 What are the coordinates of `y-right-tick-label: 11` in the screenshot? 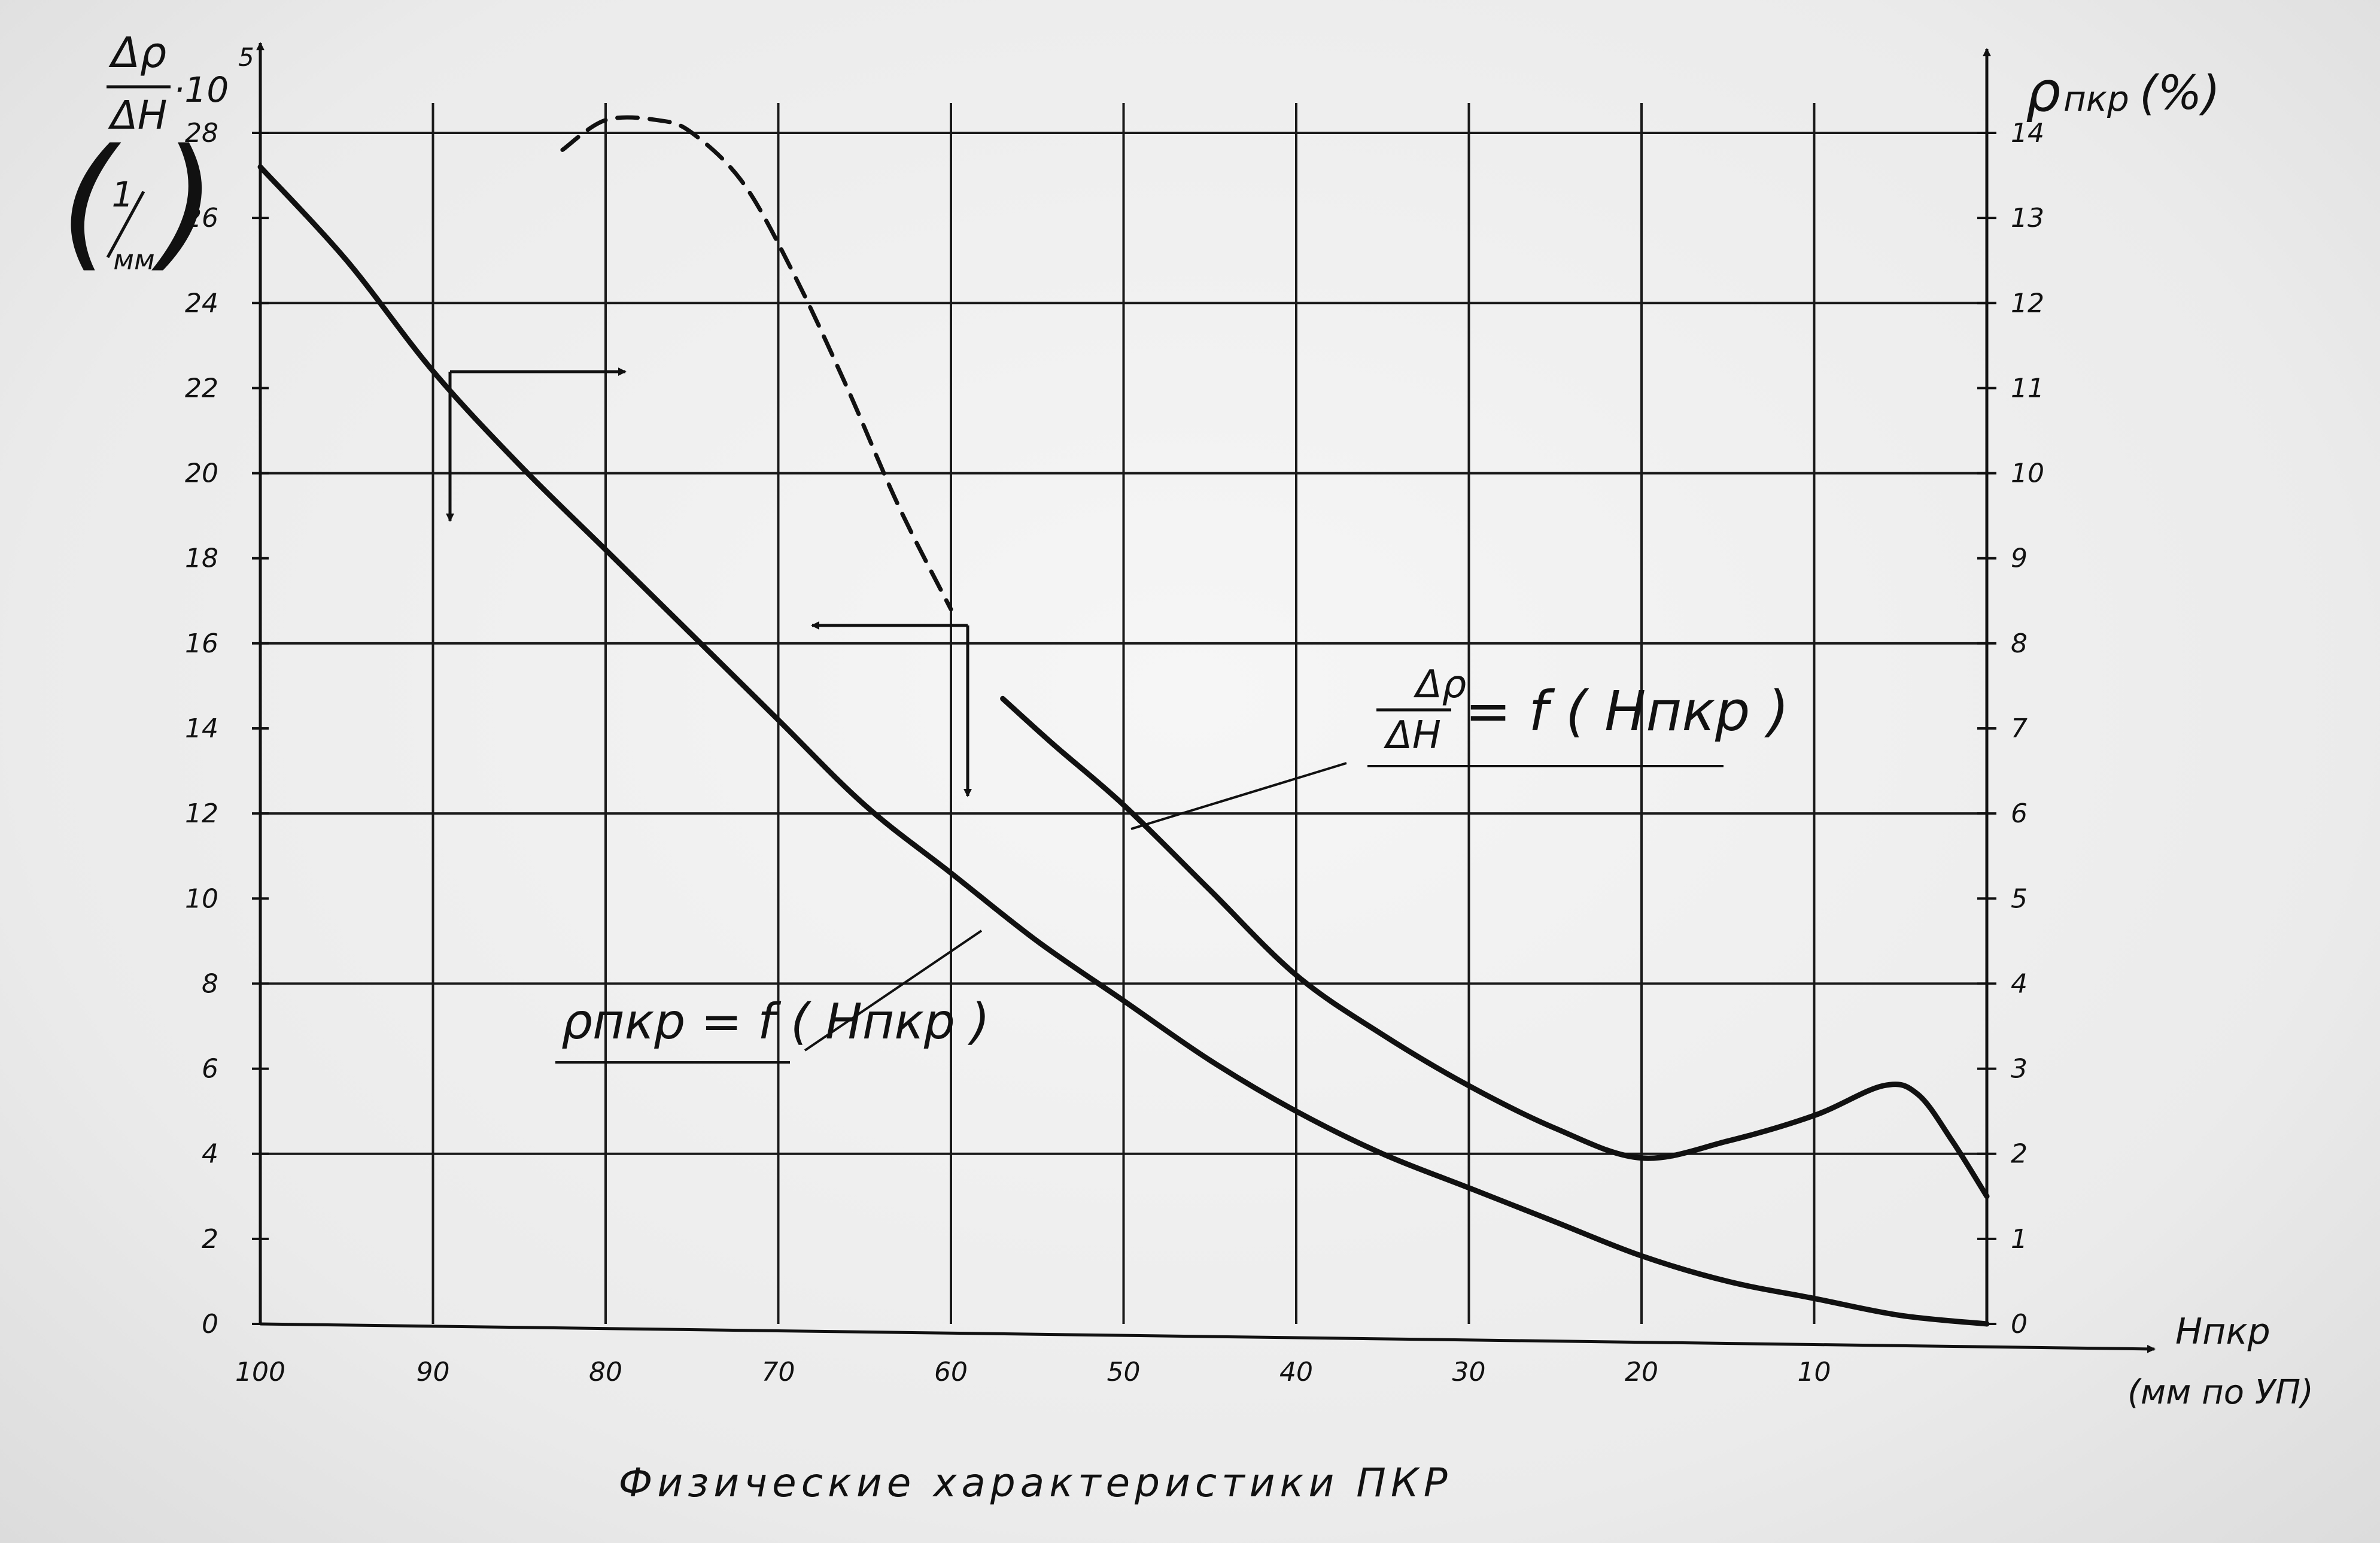 It's located at (2028, 388).